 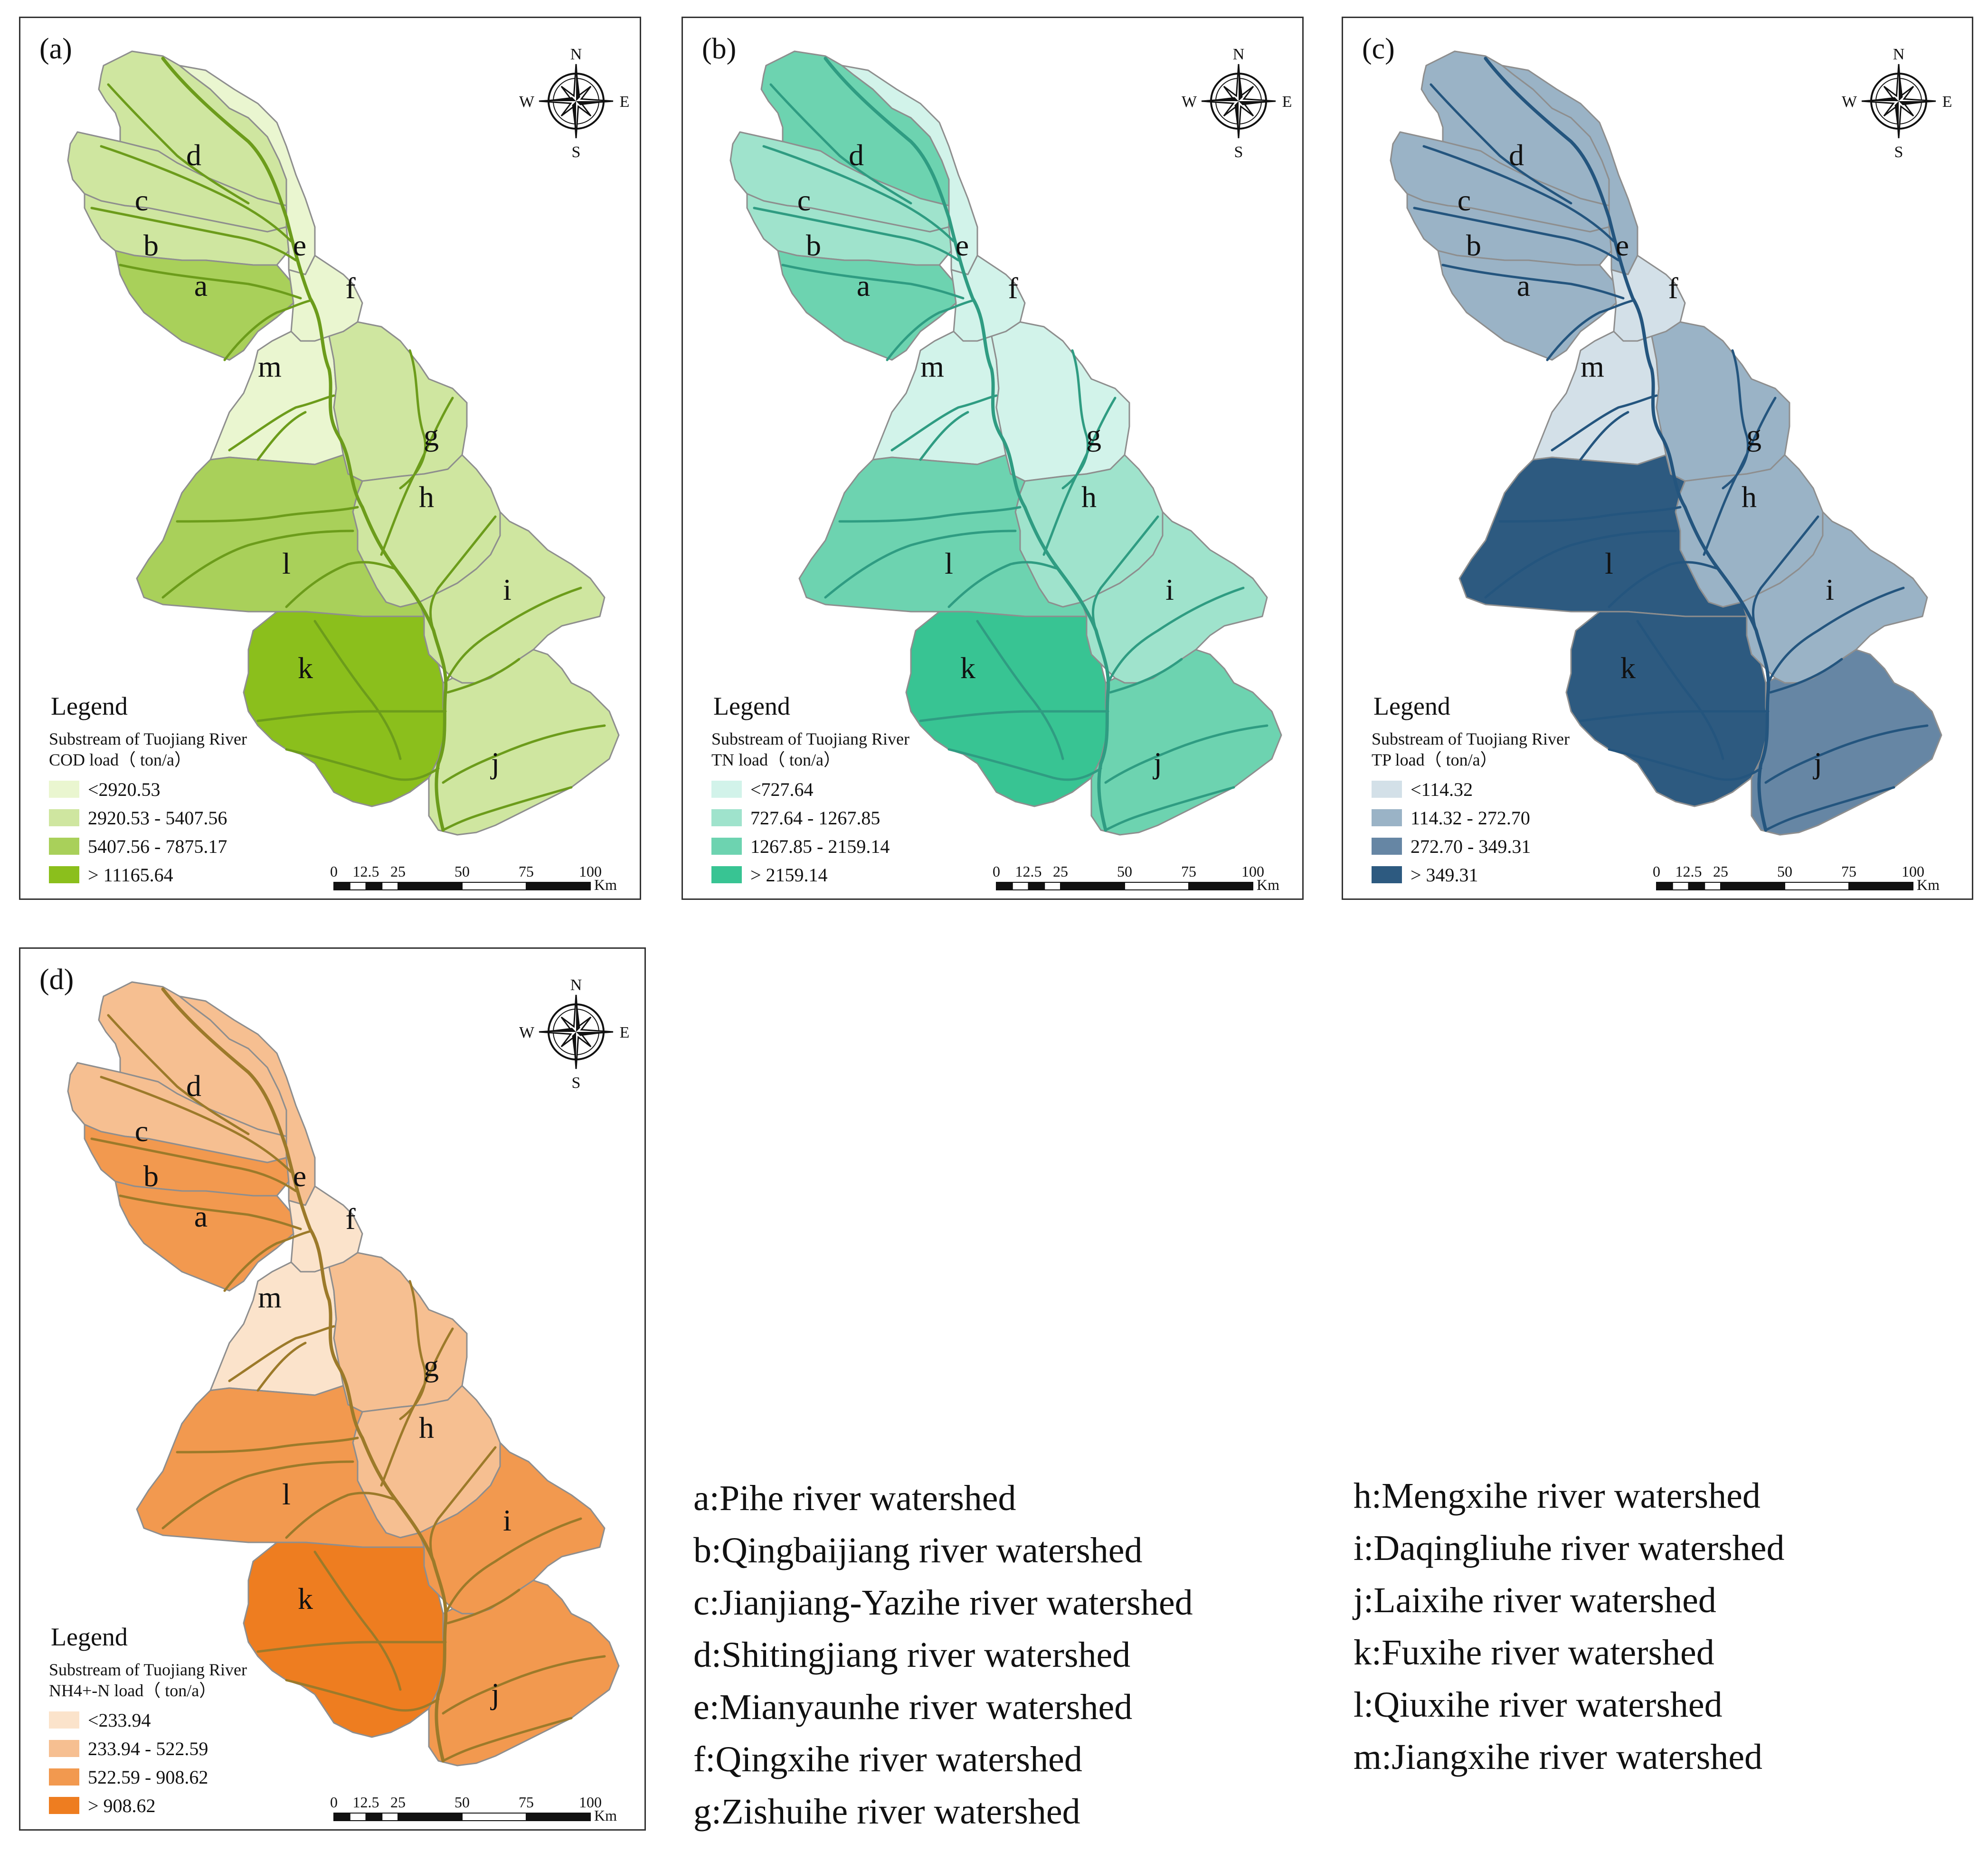 What do you see at coordinates (1929, 884) in the screenshot?
I see `scale-unit: Km` at bounding box center [1929, 884].